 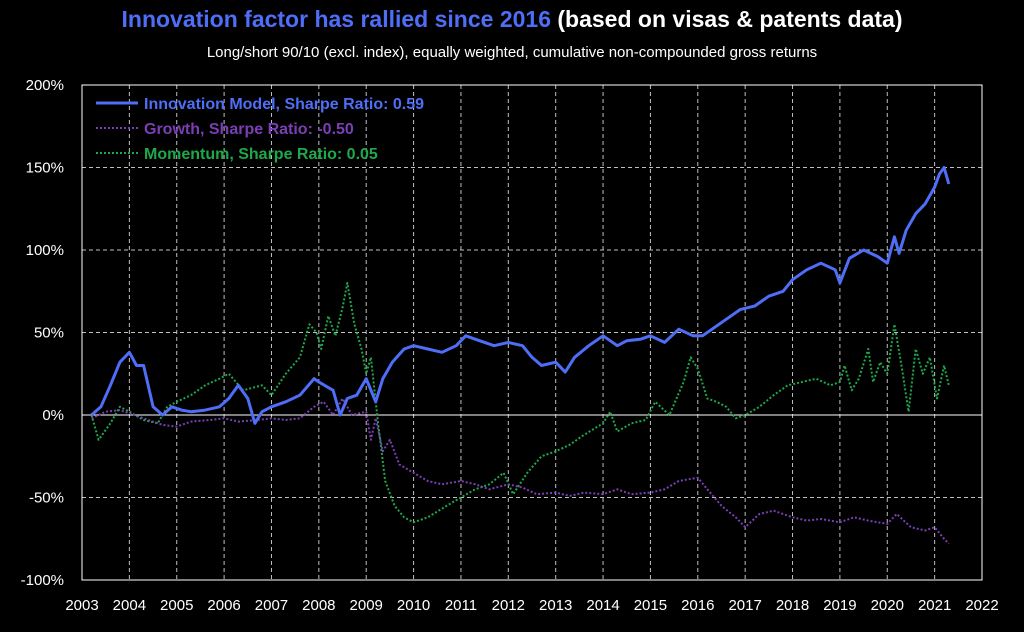 What do you see at coordinates (46, 498) in the screenshot?
I see `y-tick-label: -50%` at bounding box center [46, 498].